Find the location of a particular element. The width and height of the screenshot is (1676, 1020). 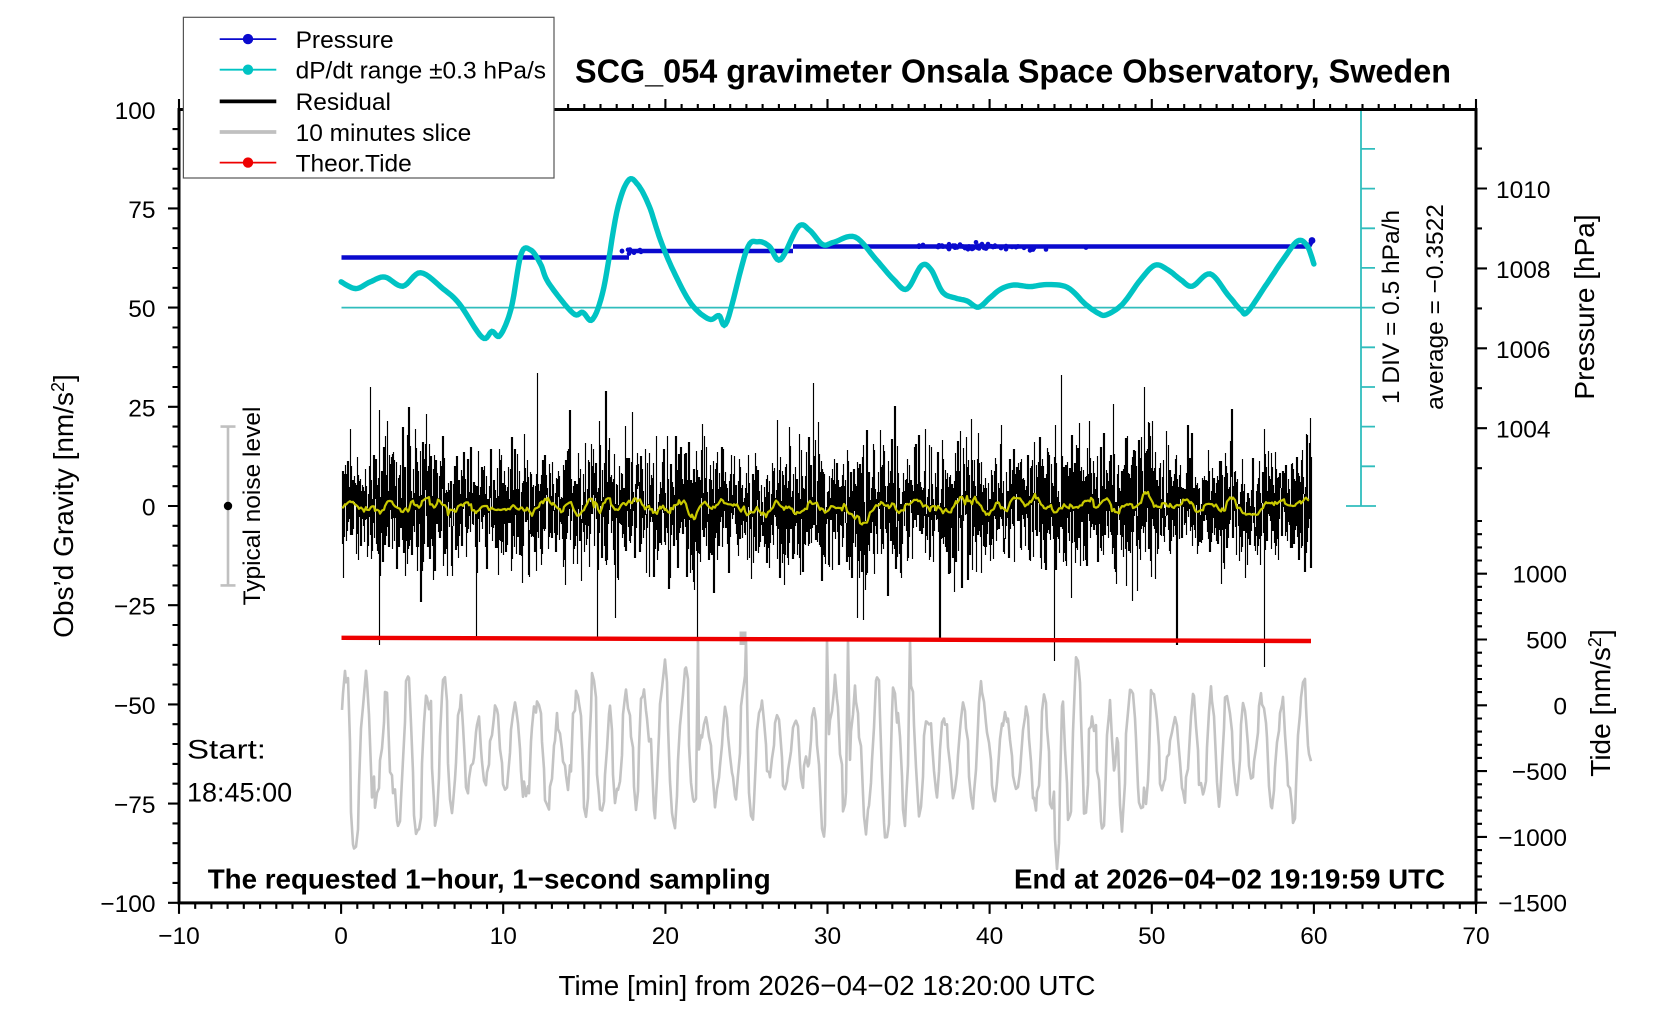

svg-text: −25 is located at coordinates (135, 607).